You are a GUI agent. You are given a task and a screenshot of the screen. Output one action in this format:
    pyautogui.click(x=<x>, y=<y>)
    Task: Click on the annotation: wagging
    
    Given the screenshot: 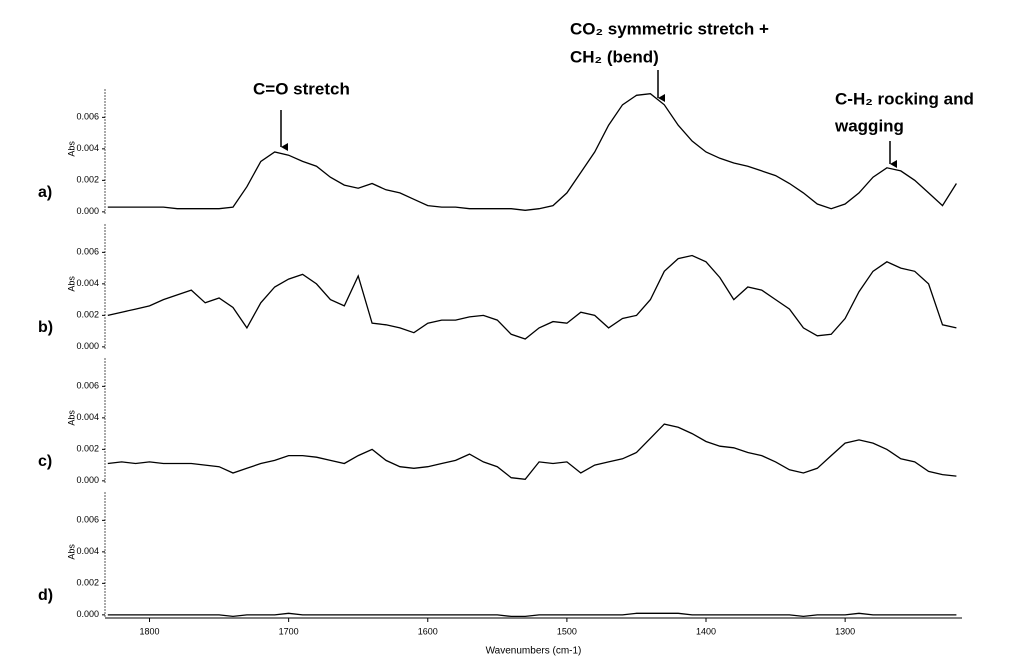 What is the action you would take?
    pyautogui.click(x=869, y=125)
    